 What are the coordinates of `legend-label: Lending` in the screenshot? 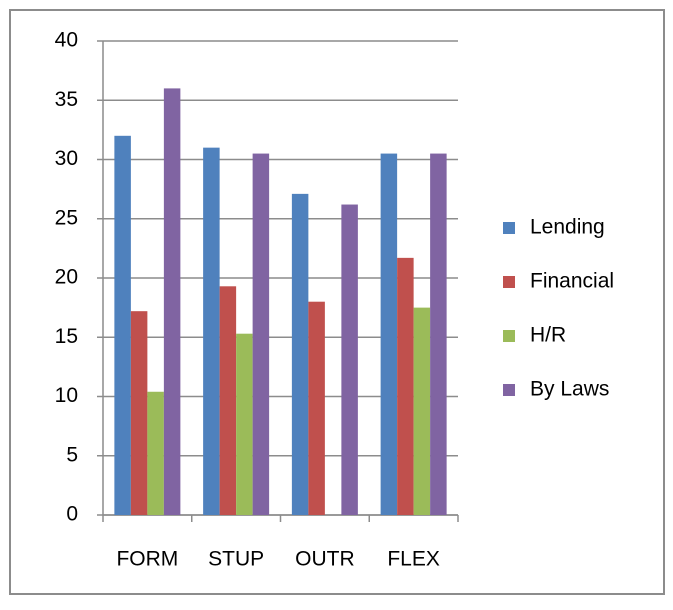 It's located at (567, 227).